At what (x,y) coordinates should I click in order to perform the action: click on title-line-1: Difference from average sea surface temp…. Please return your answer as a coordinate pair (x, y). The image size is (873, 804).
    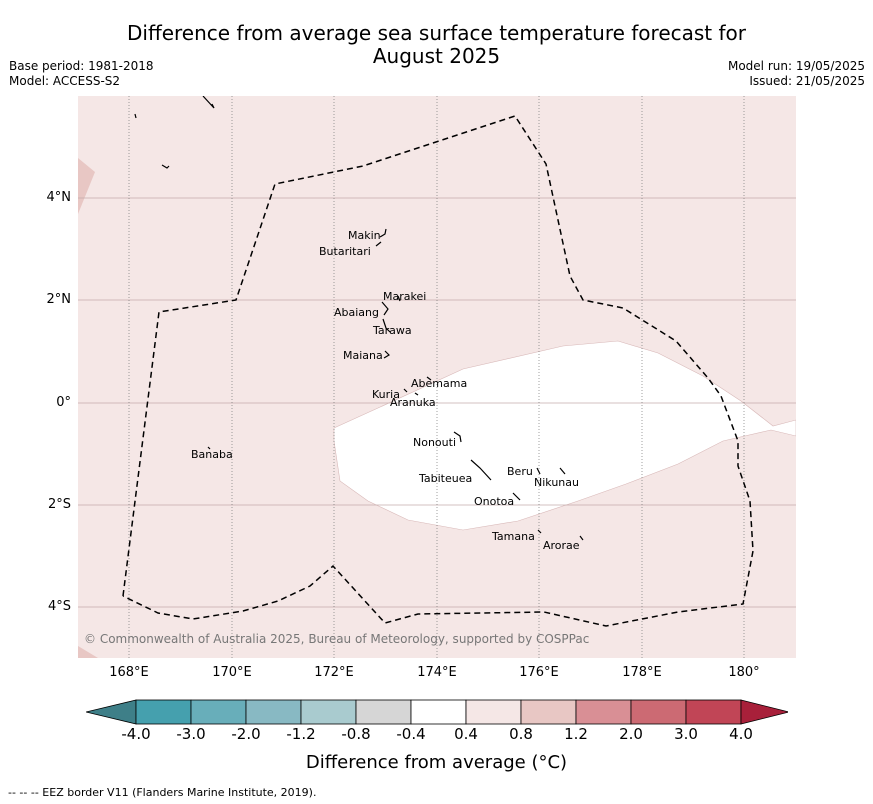
    Looking at the image, I should click on (436, 33).